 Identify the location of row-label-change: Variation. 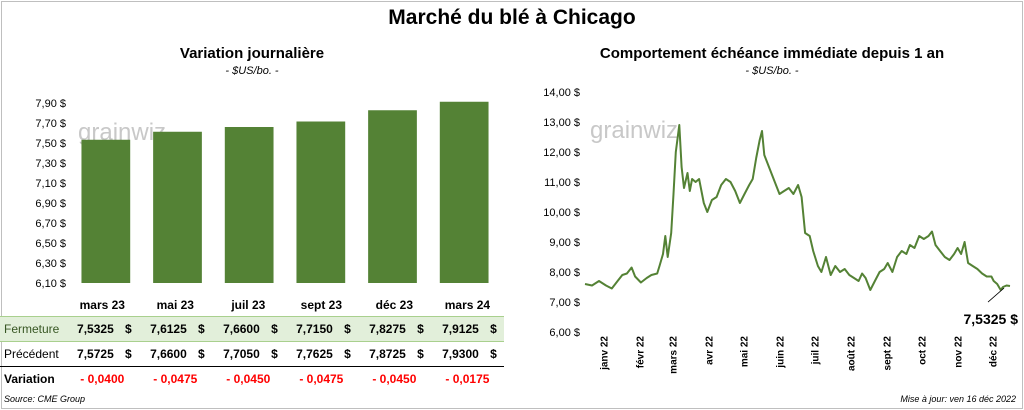
(29, 379).